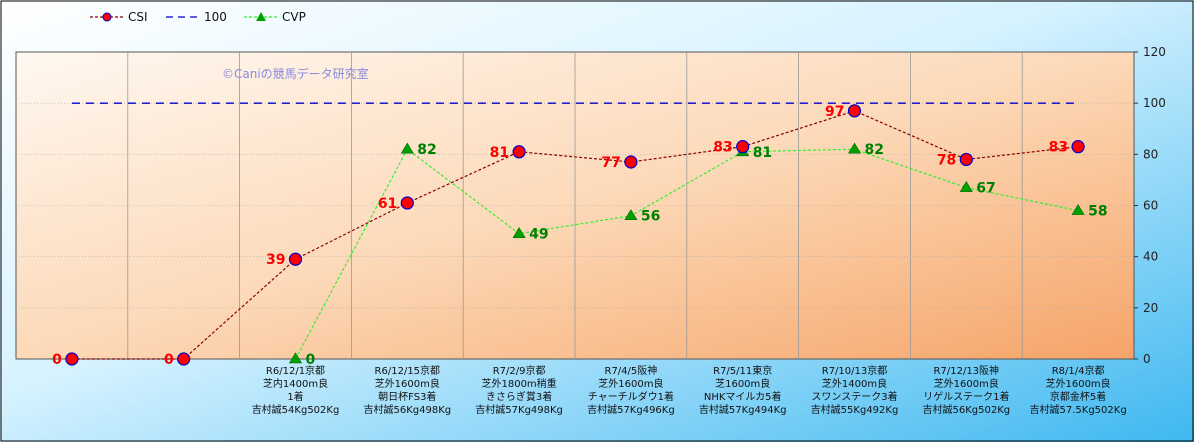 This screenshot has width=1194, height=446. Describe the element at coordinates (631, 370) in the screenshot. I see `x-category-label: R7/4/5阪神` at that location.